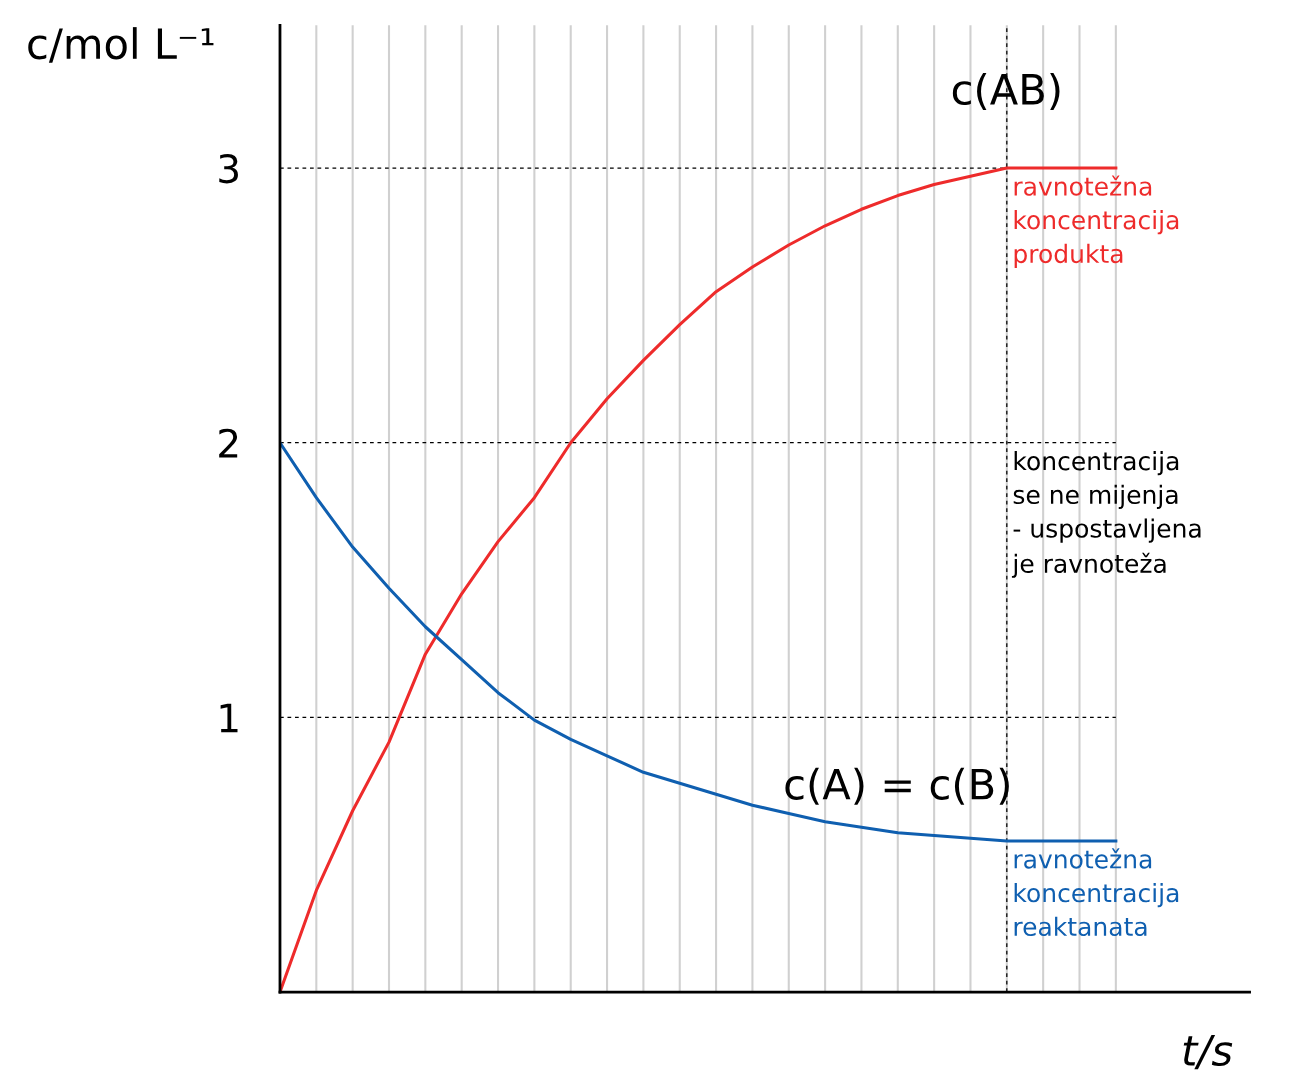 The width and height of the screenshot is (1298, 1085). Describe the element at coordinates (1096, 892) in the screenshot. I see `annotation: ravnotežna koncentracija reaktanata` at that location.